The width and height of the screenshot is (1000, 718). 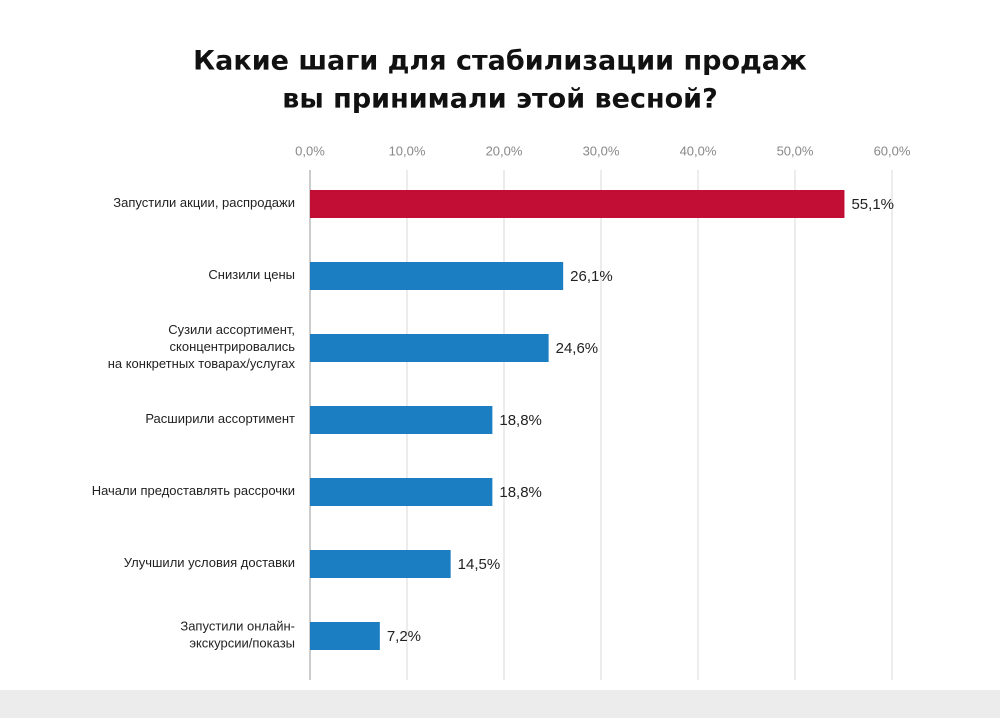 What do you see at coordinates (504, 150) in the screenshot?
I see `x-tick-label: 20,0%` at bounding box center [504, 150].